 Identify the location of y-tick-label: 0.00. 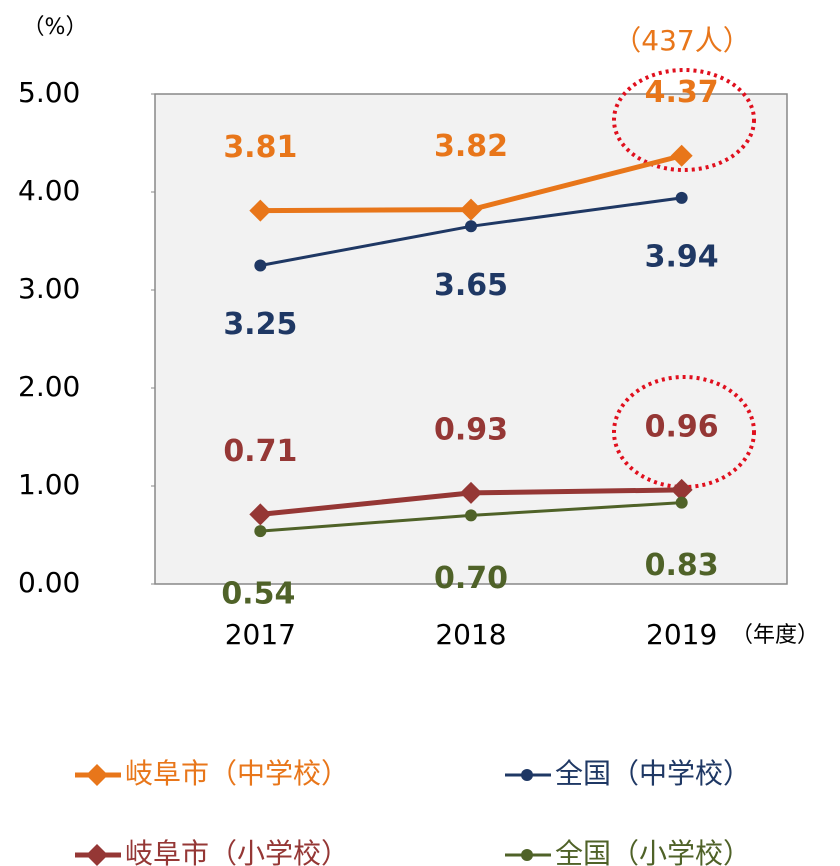
(49, 582).